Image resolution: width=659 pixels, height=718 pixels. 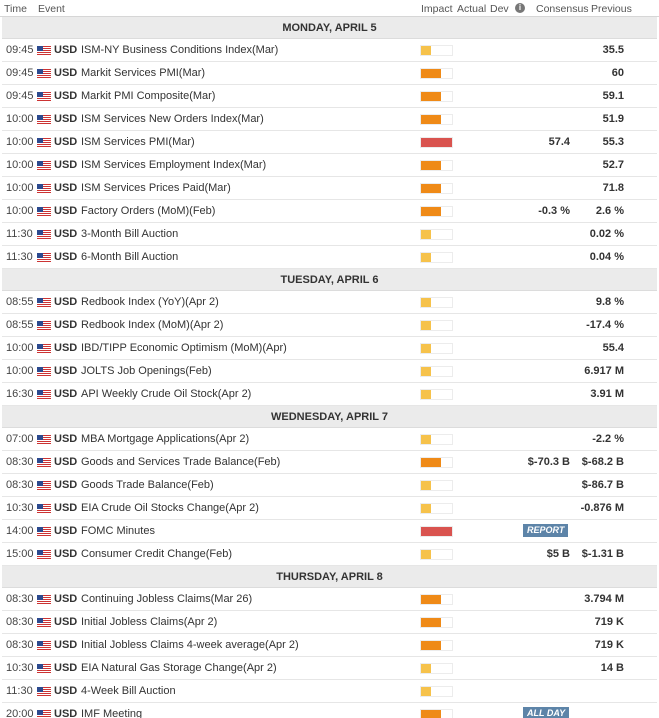 I want to click on event-name: EIA Crude Oil Stocks Change(Apr 2), so click(x=170, y=508).